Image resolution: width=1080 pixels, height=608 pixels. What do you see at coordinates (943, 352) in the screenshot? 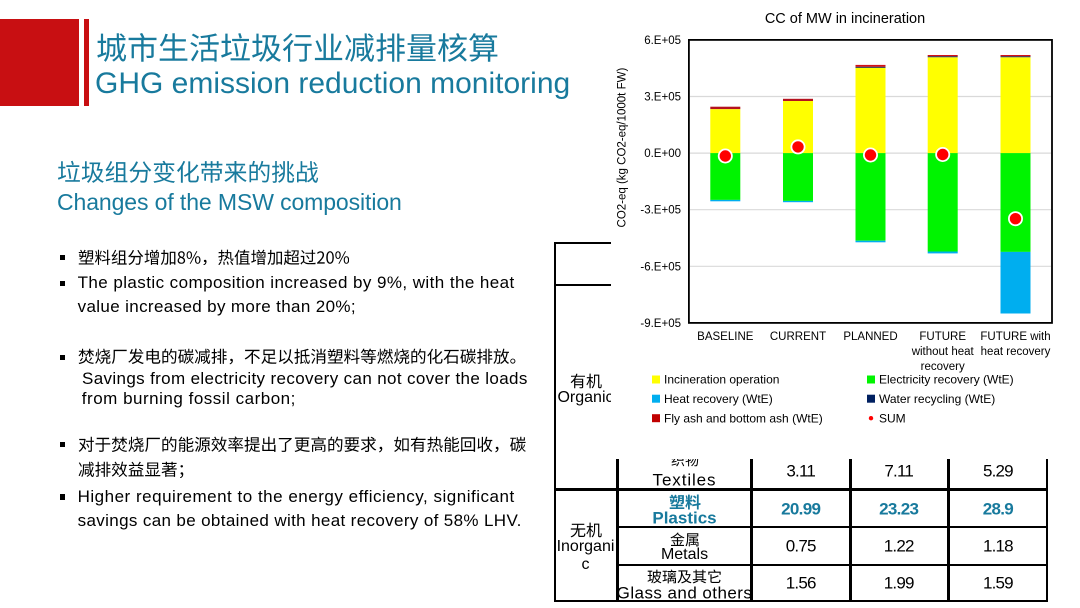
I see `svg-text: without heat` at bounding box center [943, 352].